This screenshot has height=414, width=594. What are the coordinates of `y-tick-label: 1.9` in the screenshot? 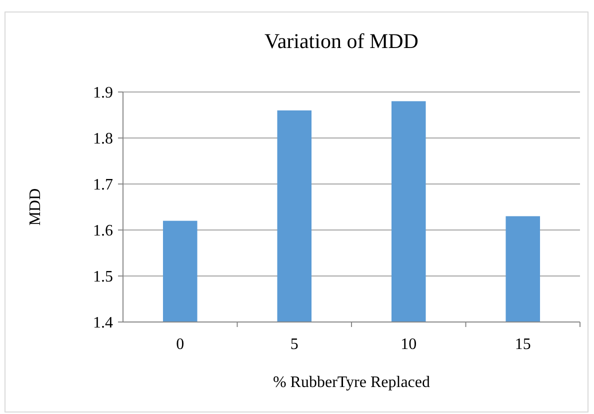 It's located at (103, 93).